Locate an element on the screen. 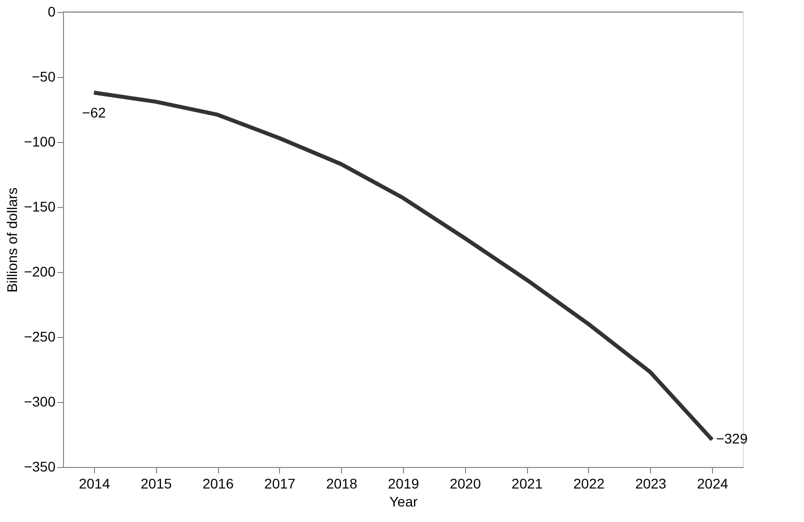 The width and height of the screenshot is (804, 522). x-tick-label: 2015 is located at coordinates (156, 484).